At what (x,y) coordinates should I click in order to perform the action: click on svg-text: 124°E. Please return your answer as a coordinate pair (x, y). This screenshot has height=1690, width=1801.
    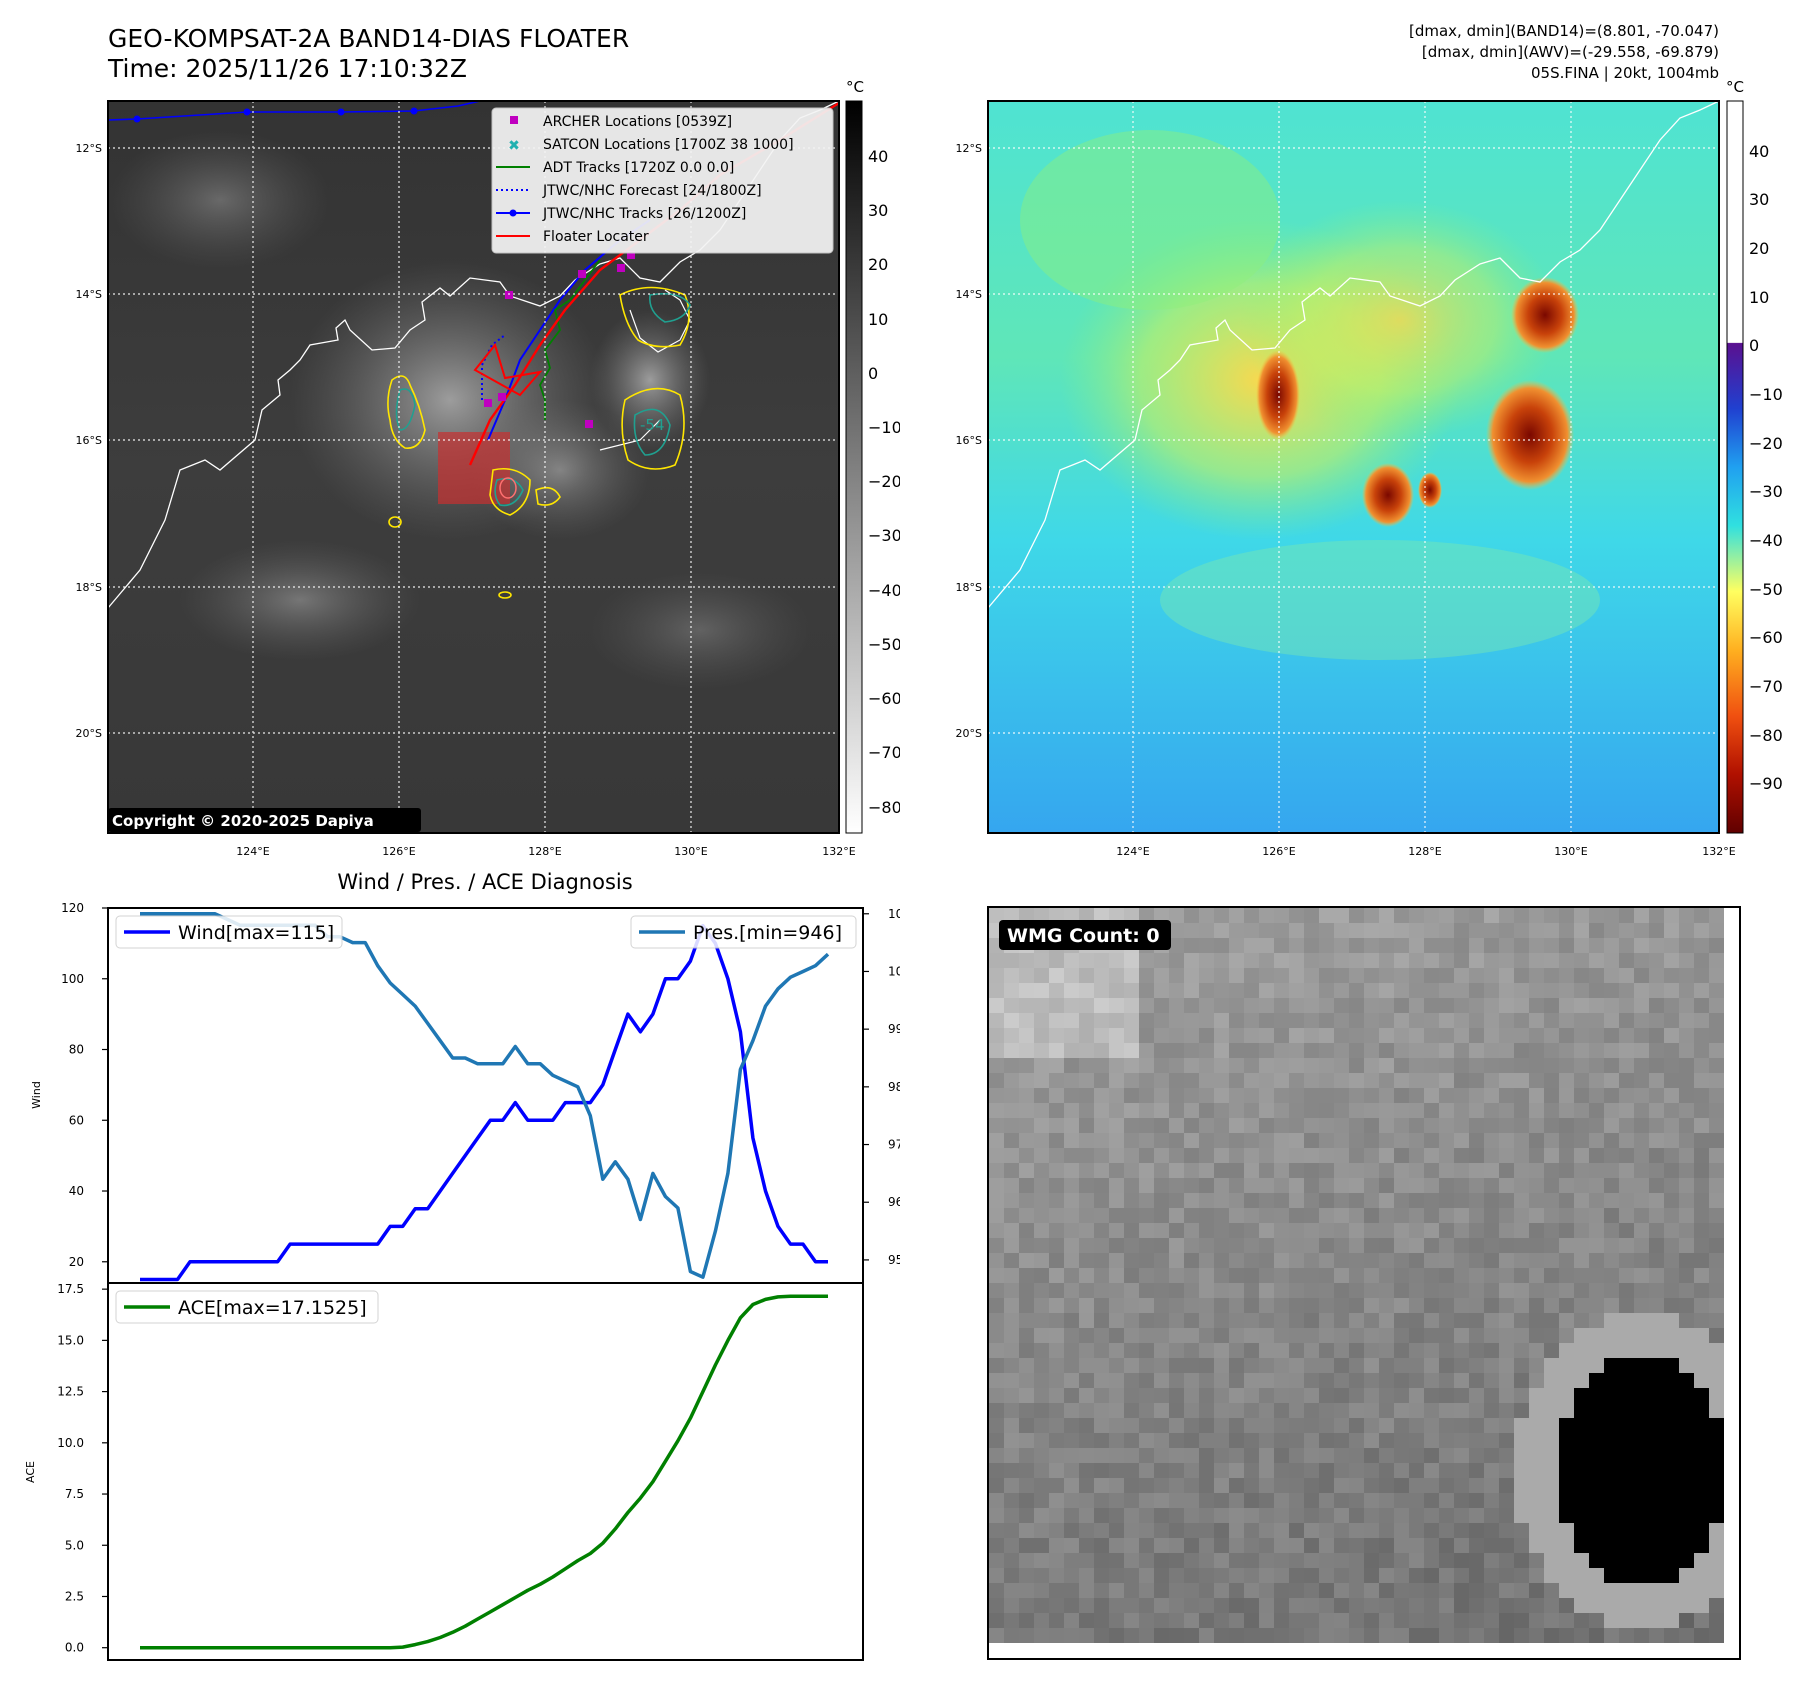
    Looking at the image, I should click on (252, 851).